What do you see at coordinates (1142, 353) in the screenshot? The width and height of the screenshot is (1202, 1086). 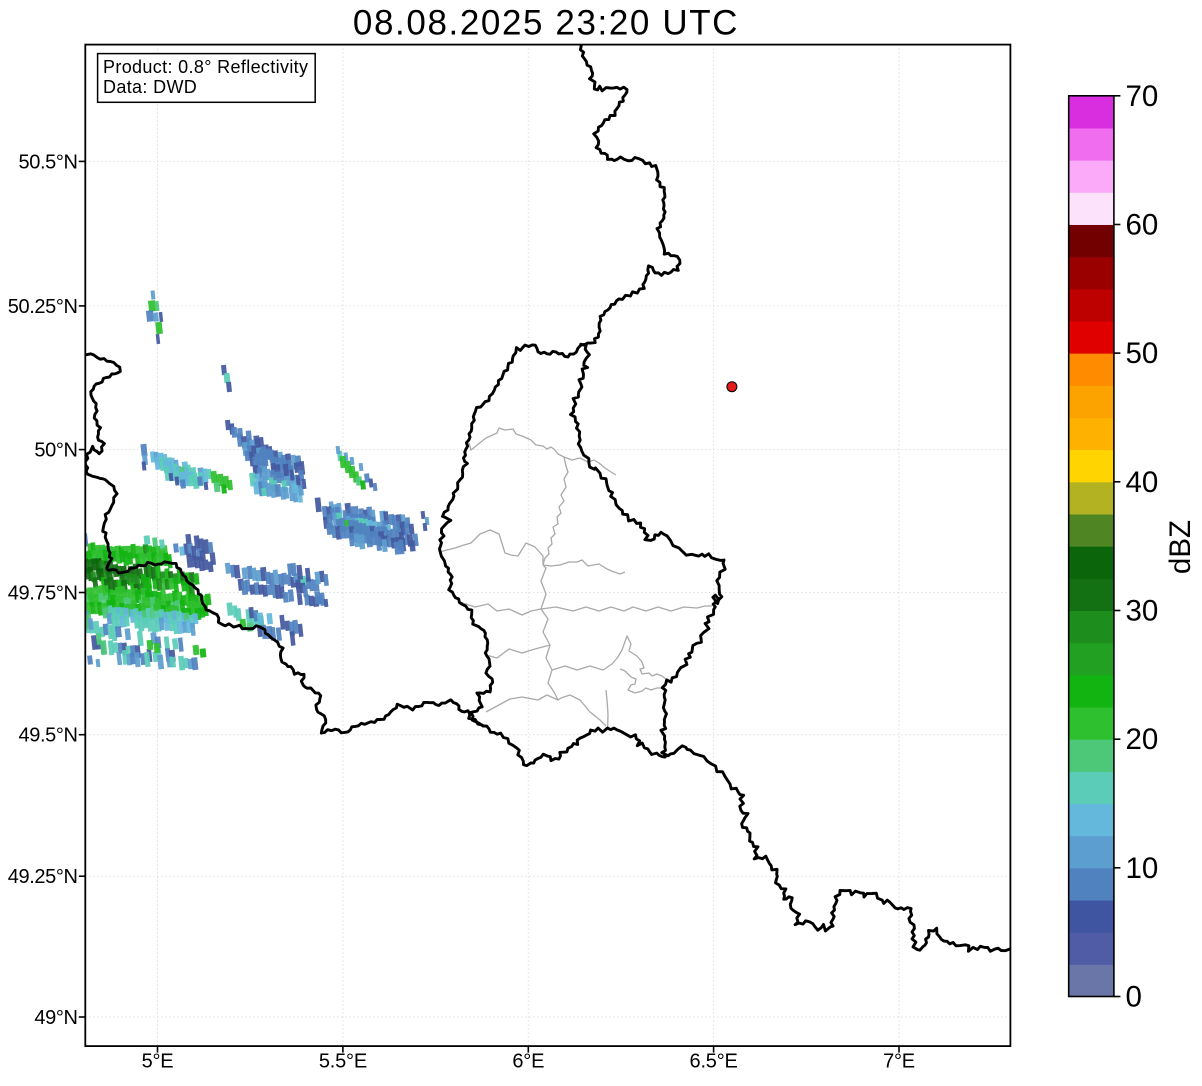 I see `svg-text: 50` at bounding box center [1142, 353].